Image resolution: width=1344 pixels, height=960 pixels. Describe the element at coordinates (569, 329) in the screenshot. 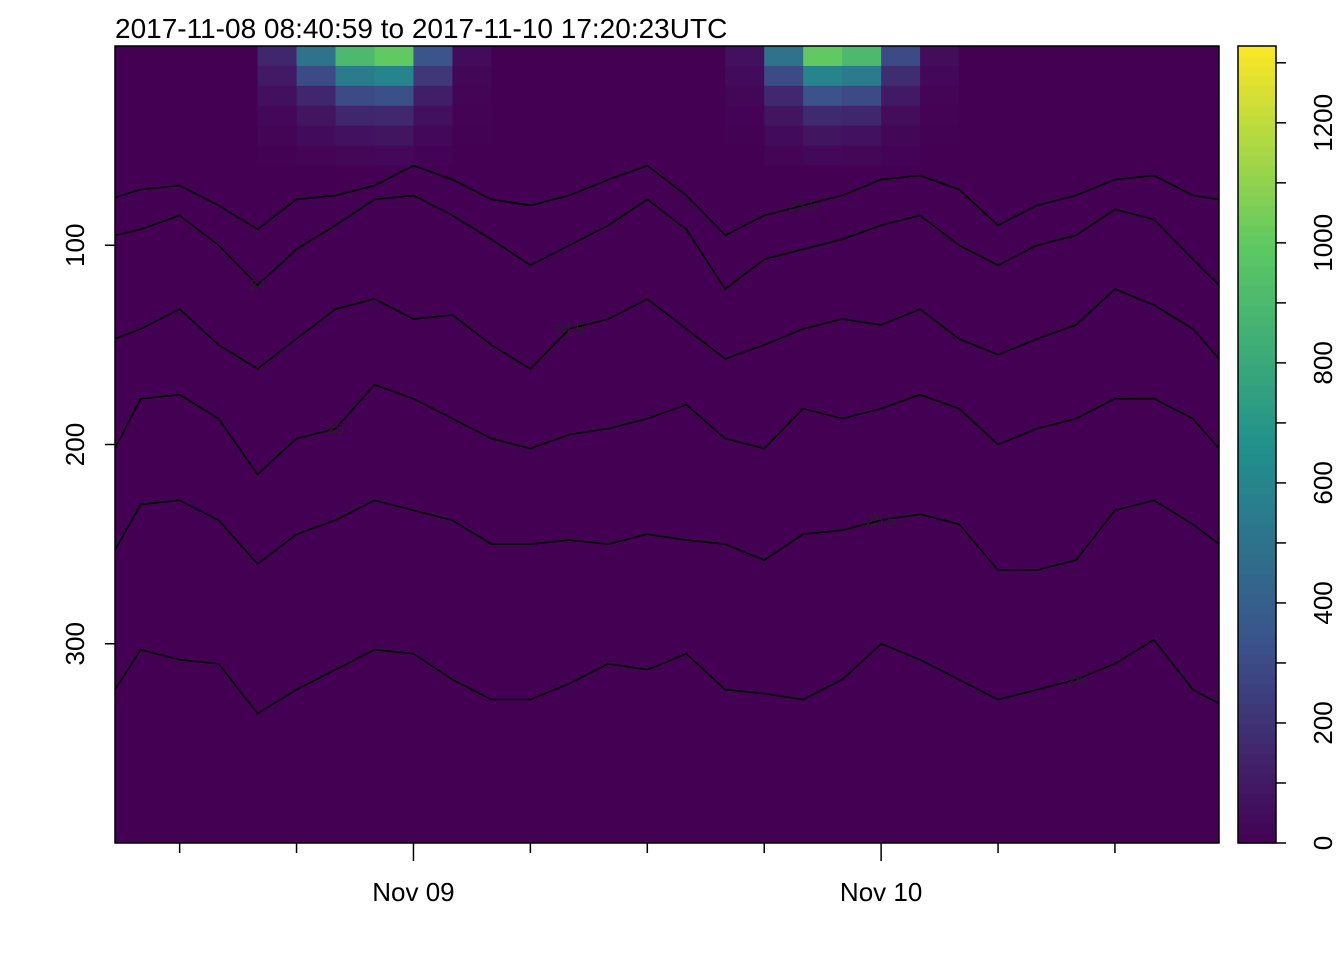

I see `contour-label: 24.5` at that location.